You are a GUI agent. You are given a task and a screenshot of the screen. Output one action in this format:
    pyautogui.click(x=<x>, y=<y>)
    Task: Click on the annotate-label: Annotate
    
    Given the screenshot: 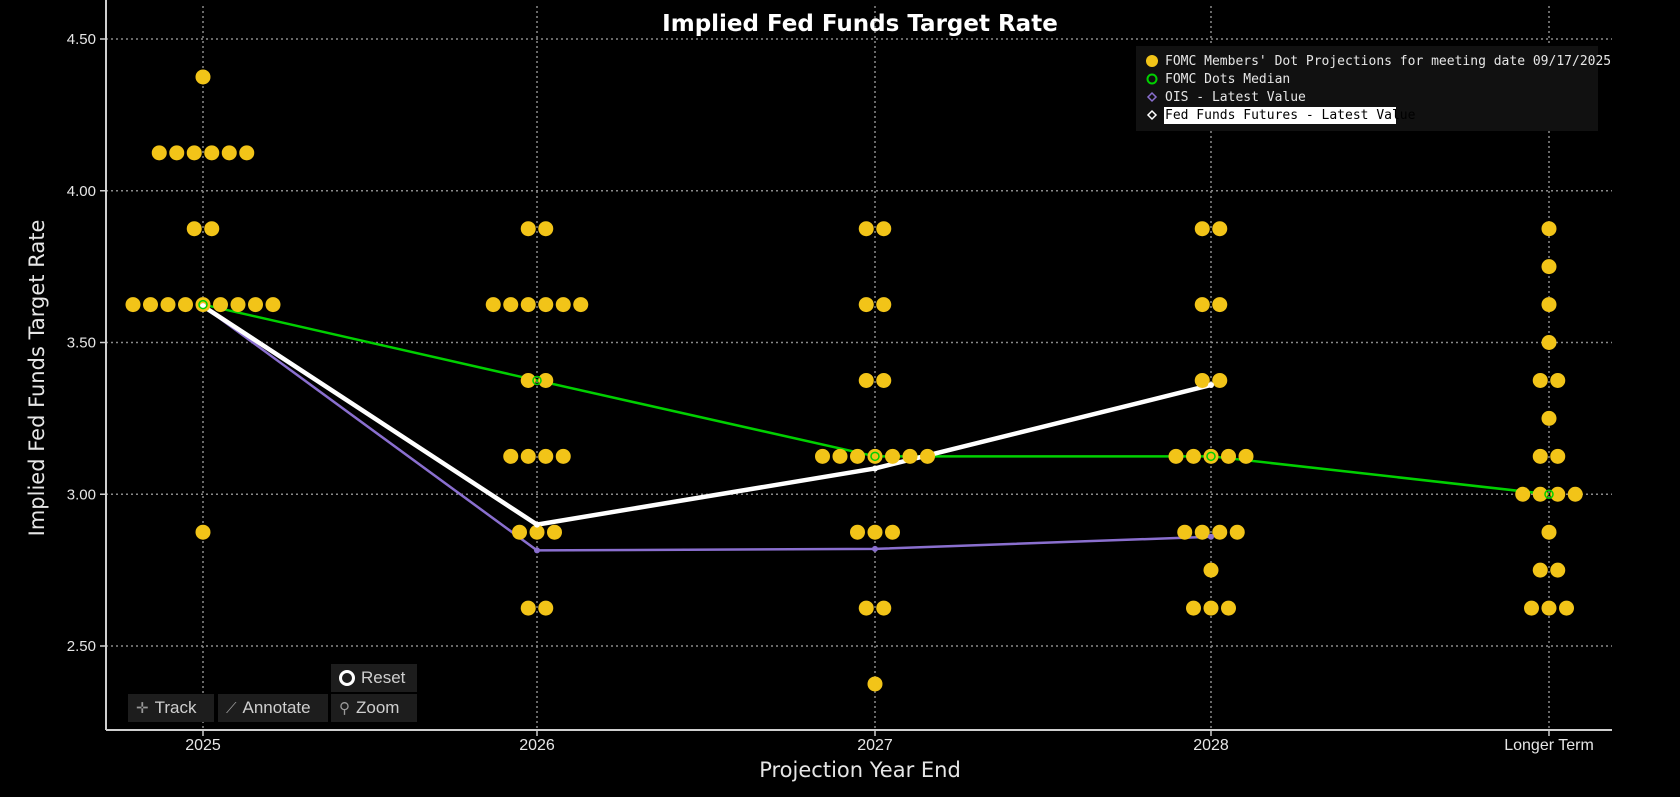 What is the action you would take?
    pyautogui.click(x=276, y=707)
    